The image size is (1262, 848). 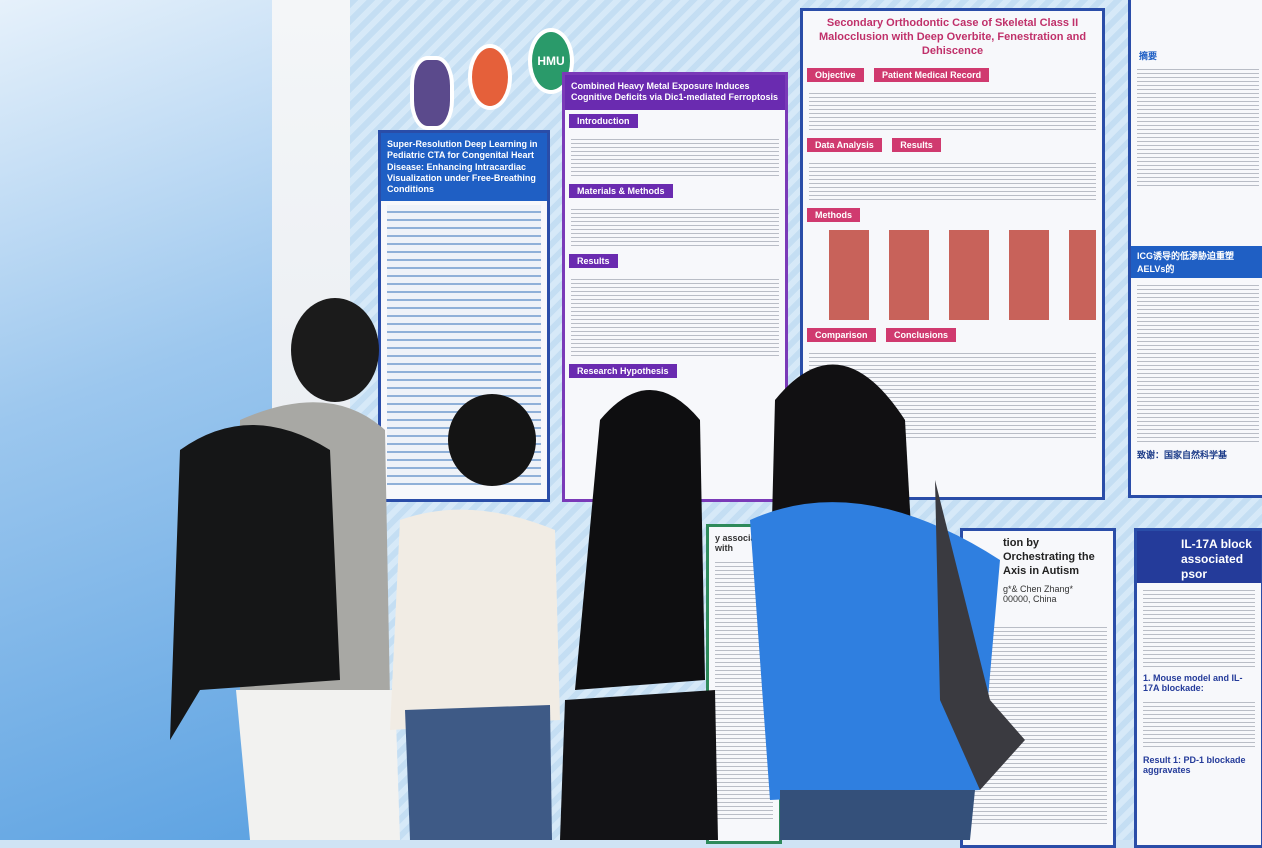 What do you see at coordinates (1038, 589) in the screenshot?
I see `authors: g*& Chen Zhang*` at bounding box center [1038, 589].